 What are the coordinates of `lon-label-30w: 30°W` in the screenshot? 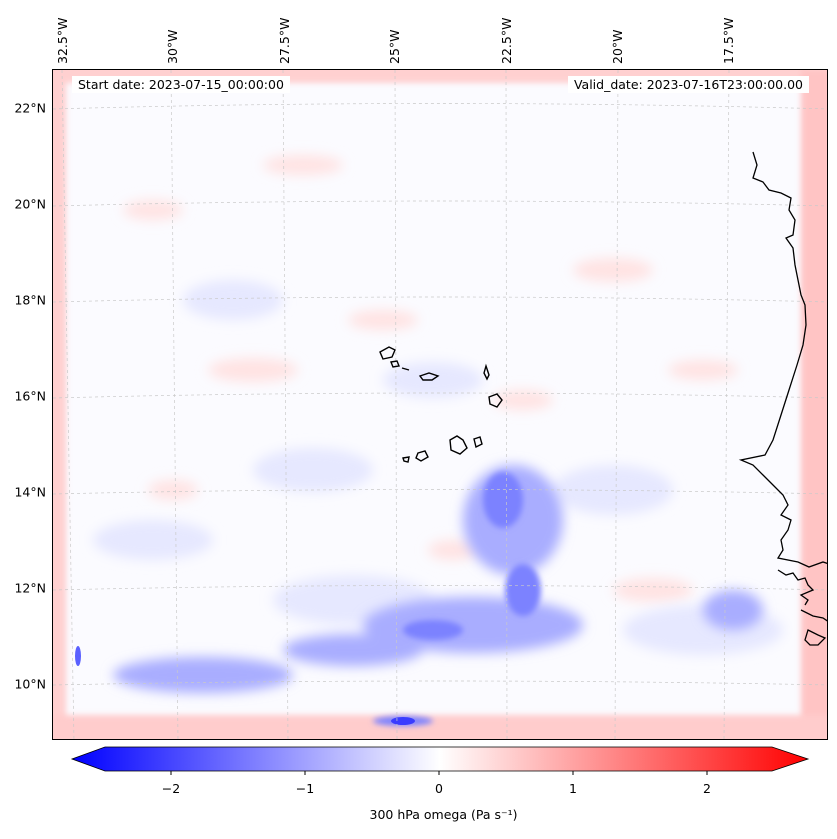 It's located at (172, 46).